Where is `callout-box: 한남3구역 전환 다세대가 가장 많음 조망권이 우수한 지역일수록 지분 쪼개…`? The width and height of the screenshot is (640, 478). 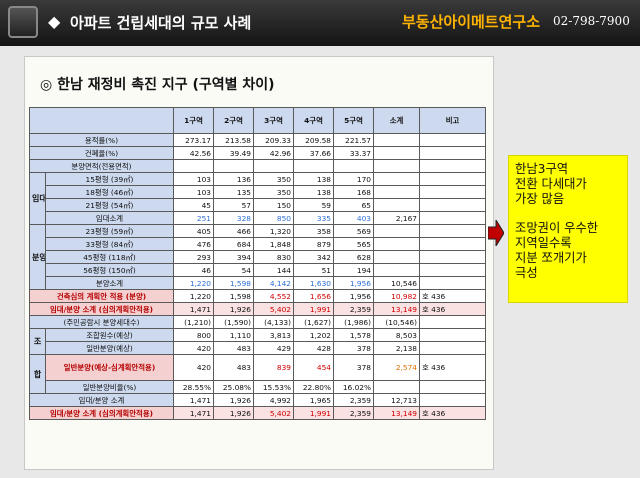
callout-box: 한남3구역 전환 다세대가 가장 많음 조망권이 우수한 지역일수록 지분 쪼개… is located at coordinates (568, 229).